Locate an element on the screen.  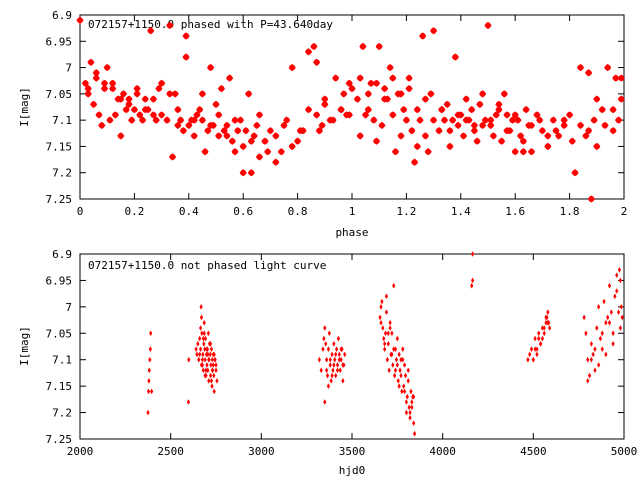
x-tick-label: 2 is located at coordinates (624, 211).